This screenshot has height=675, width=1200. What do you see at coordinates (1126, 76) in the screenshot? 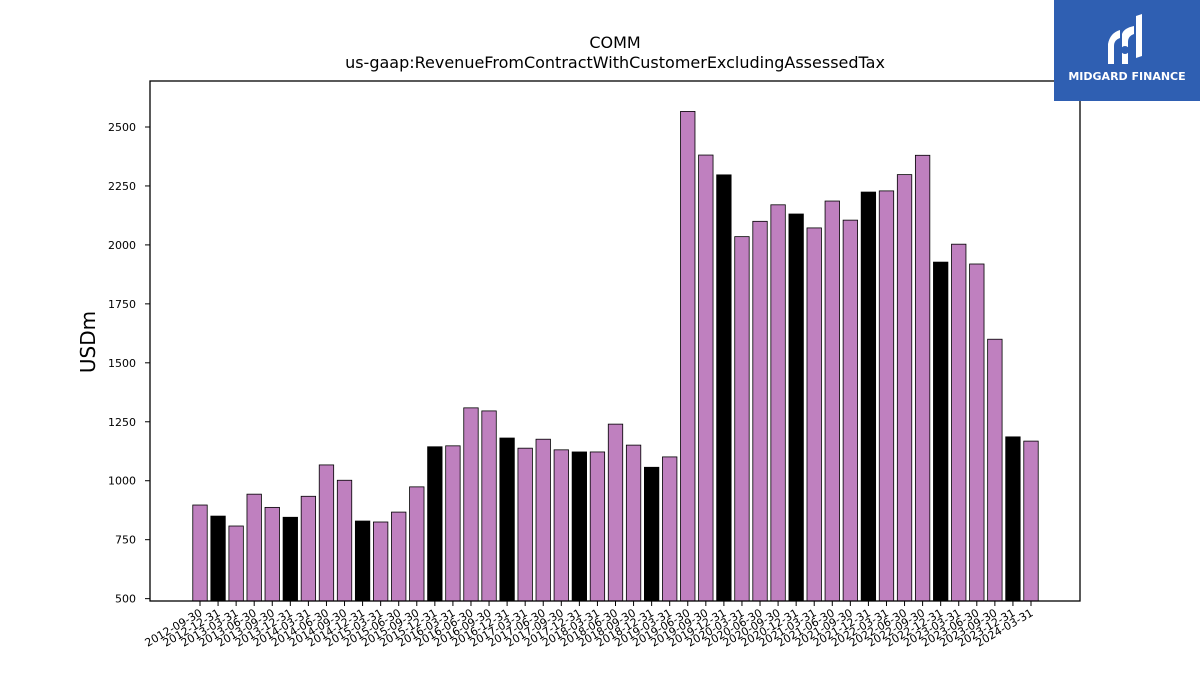
I see `logo-text: MIDGARD FINANCE` at bounding box center [1126, 76].